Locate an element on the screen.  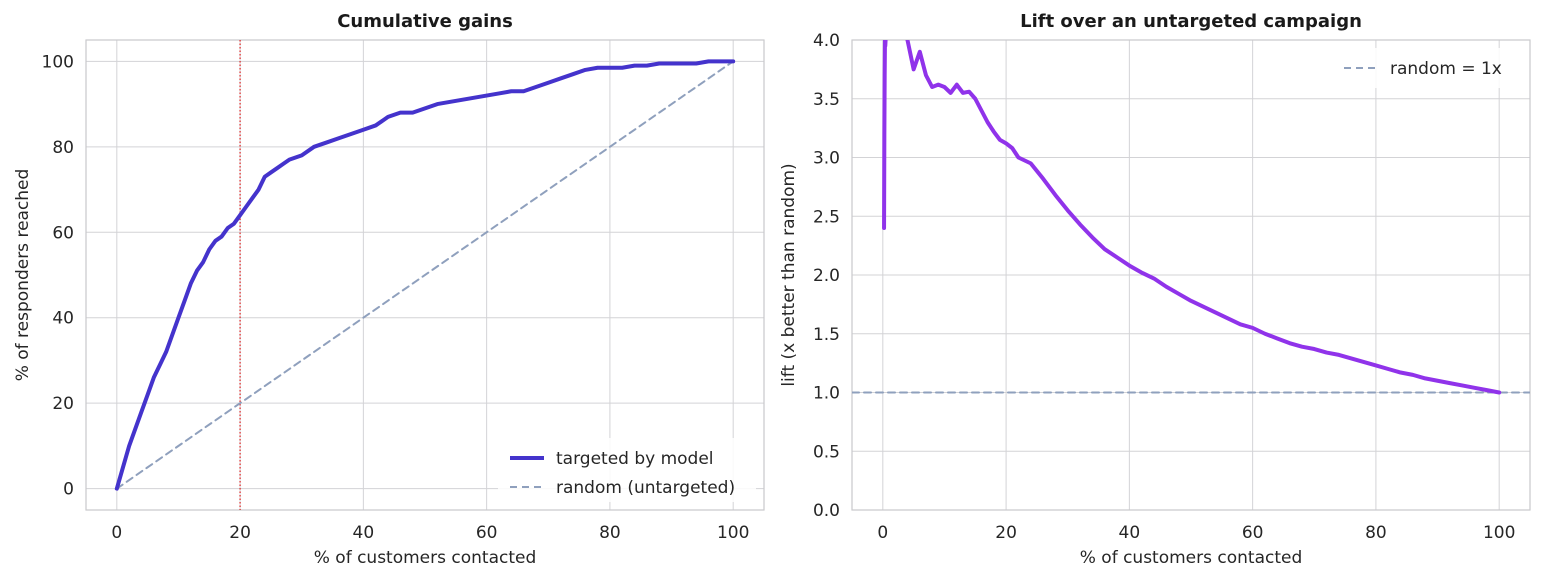
y-tick-label: 20 is located at coordinates (63, 404).